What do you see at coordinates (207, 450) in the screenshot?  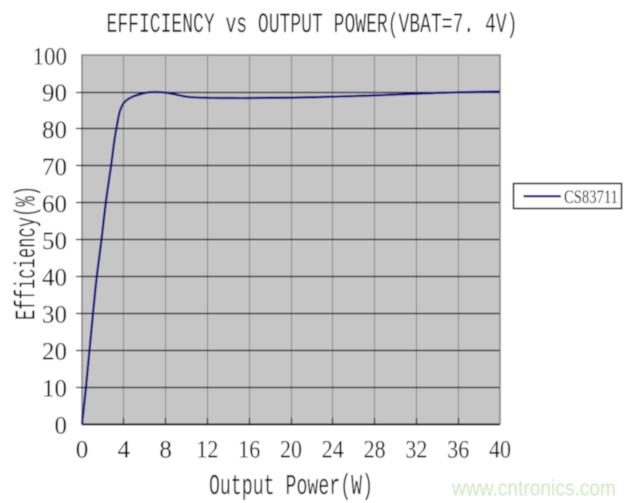 I see `svg-text: 12` at bounding box center [207, 450].